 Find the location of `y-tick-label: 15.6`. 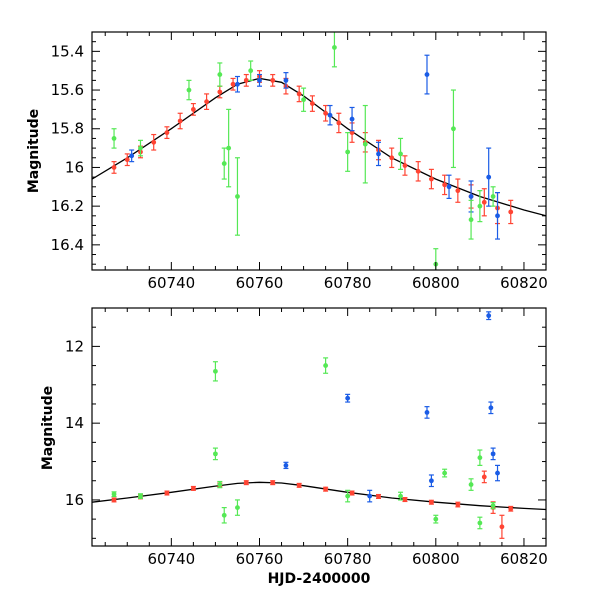

y-tick-label: 15.6 is located at coordinates (67, 90).